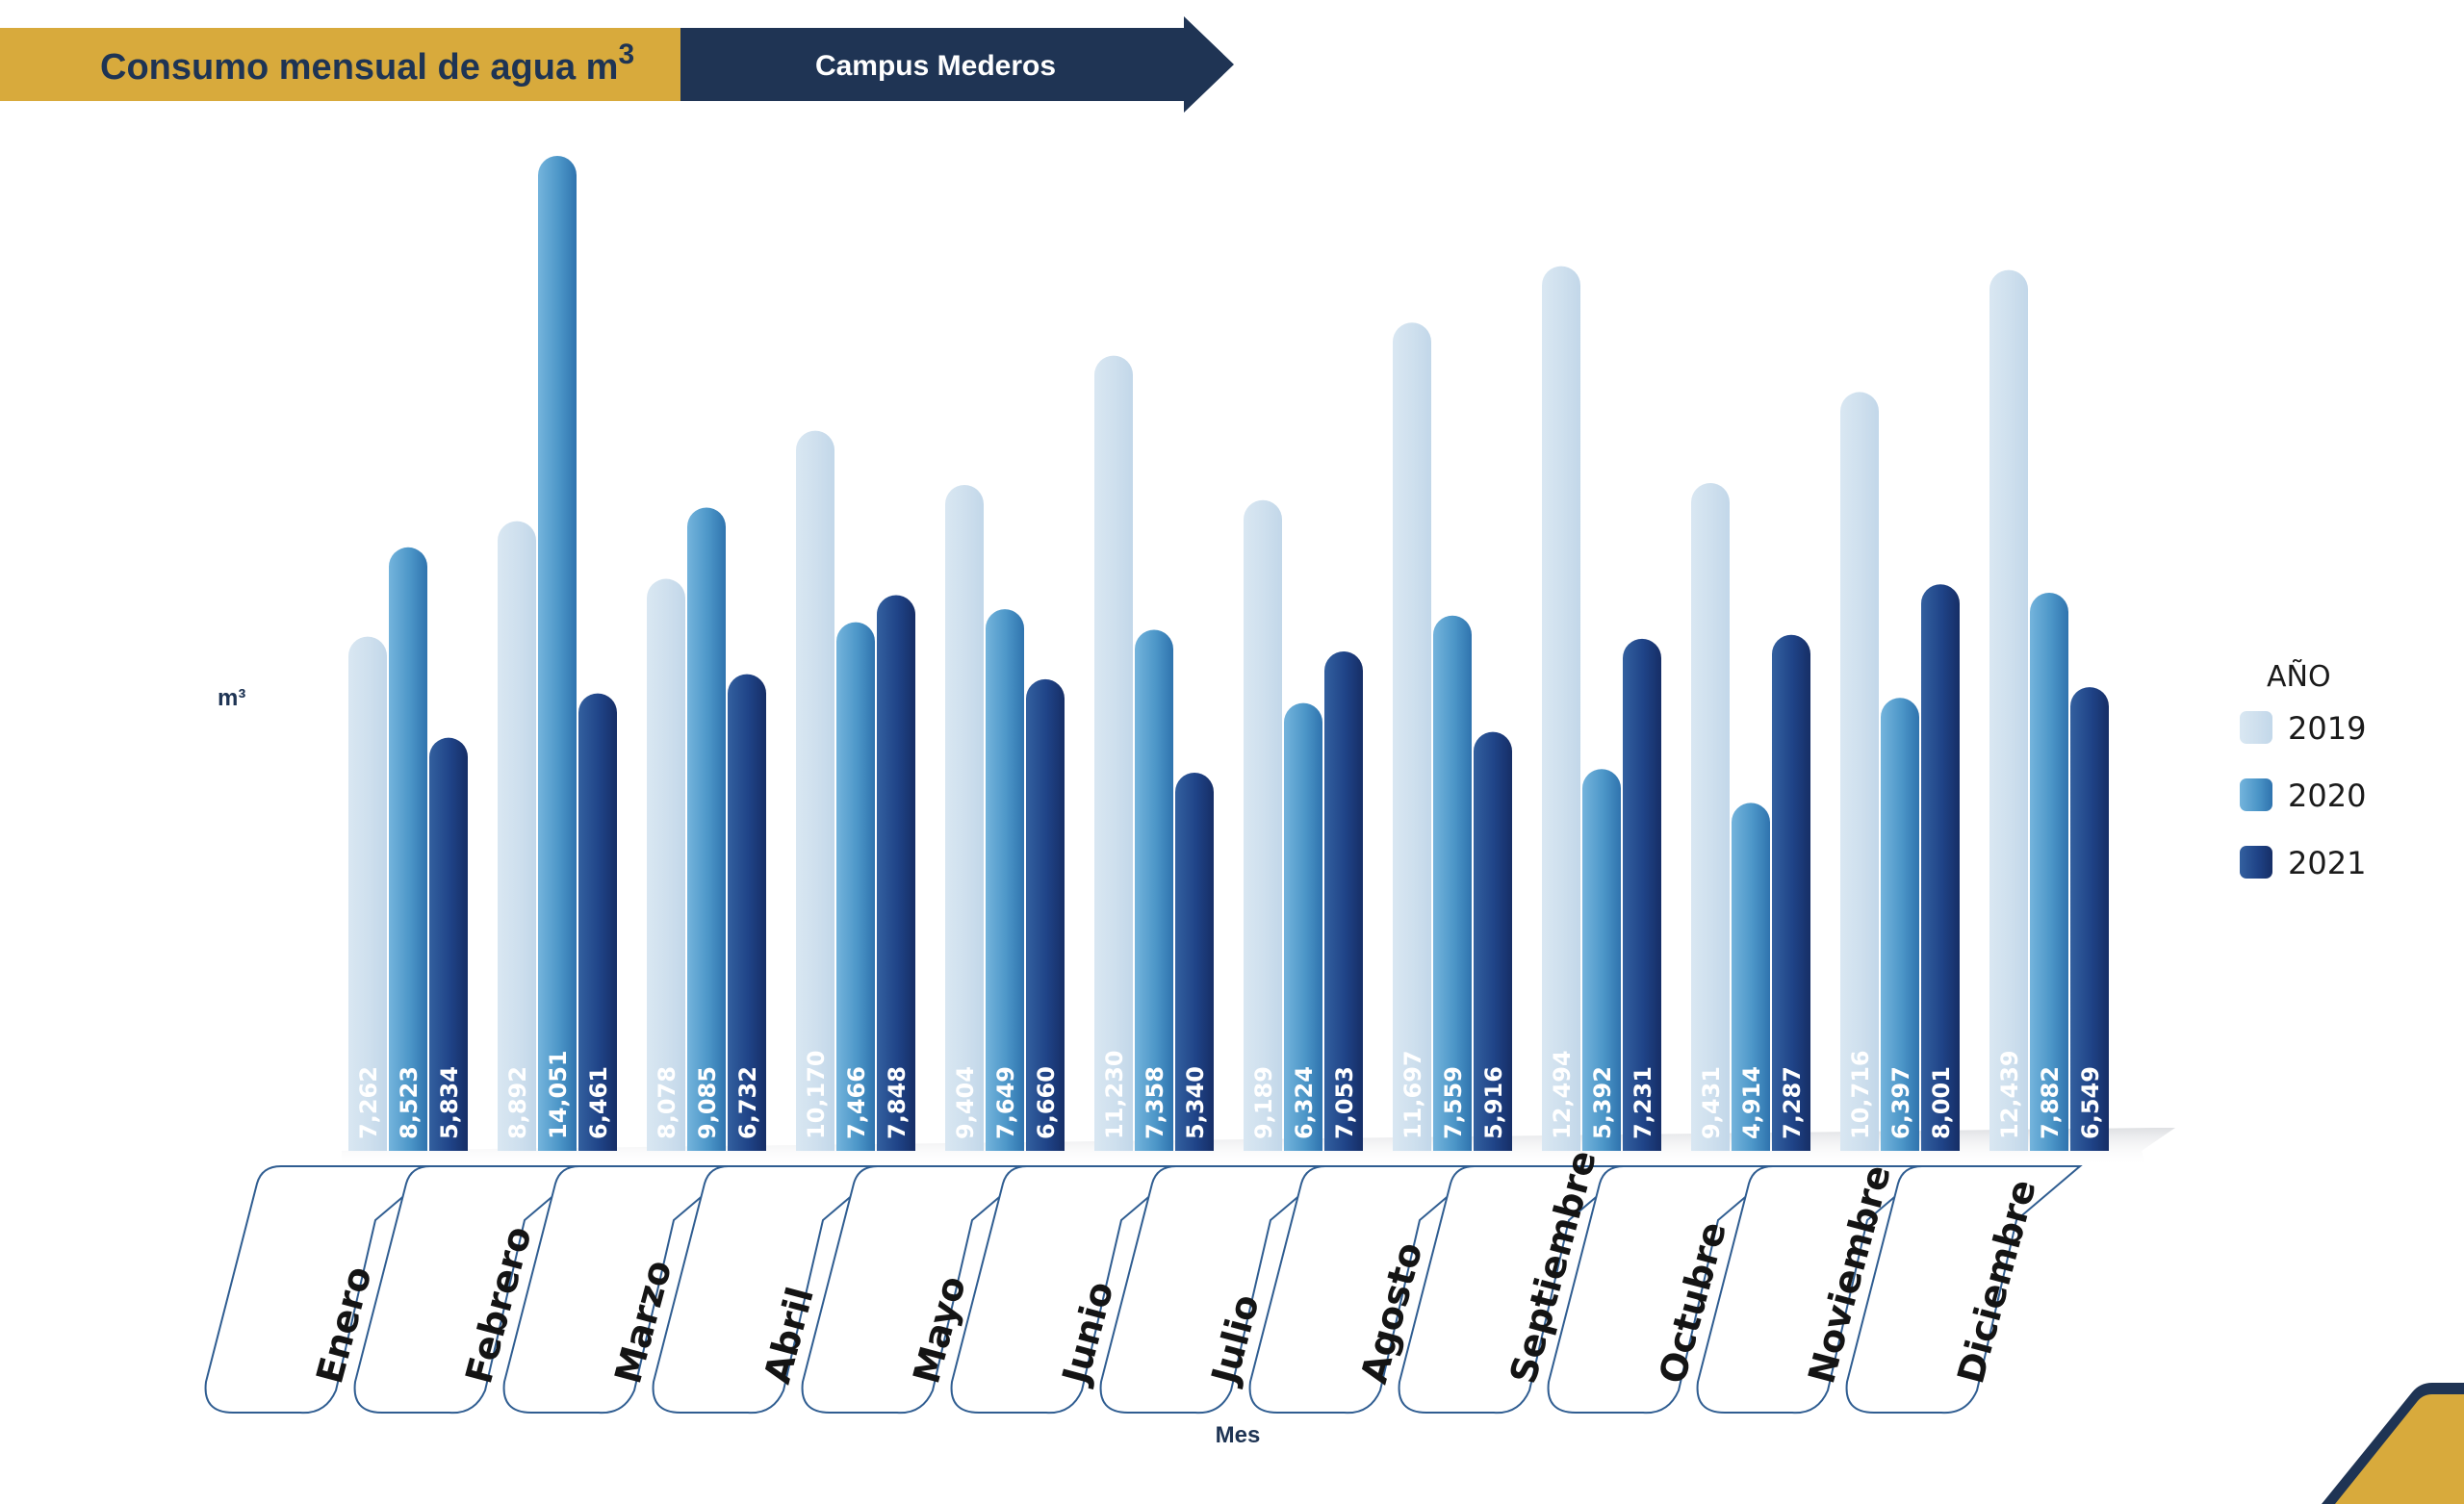  What do you see at coordinates (1412, 1094) in the screenshot?
I see `value-label-2019-agosto: 11,697` at bounding box center [1412, 1094].